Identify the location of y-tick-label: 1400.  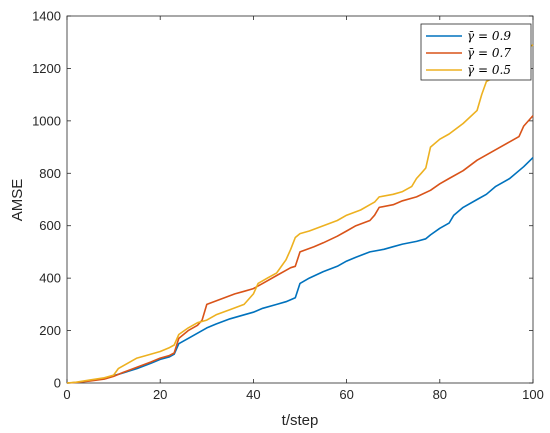
(46, 16).